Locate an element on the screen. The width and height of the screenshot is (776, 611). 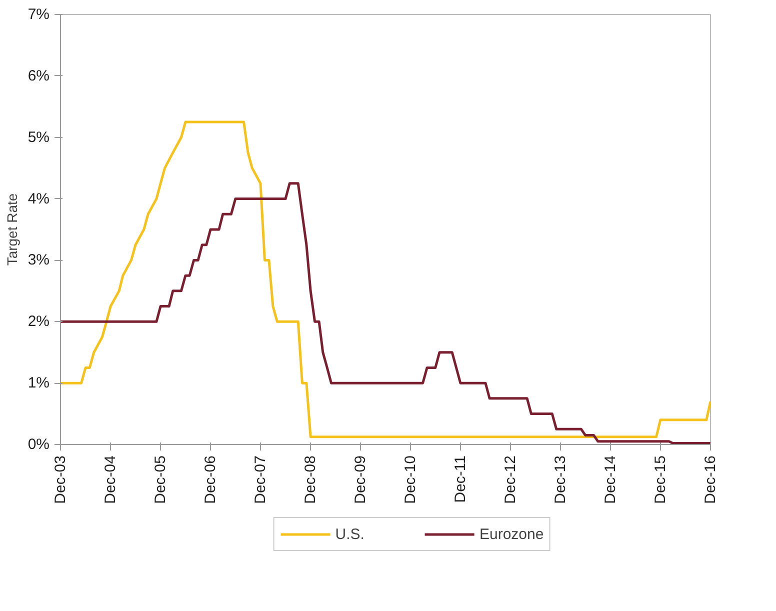
y-tick-label: 2% is located at coordinates (39, 321).